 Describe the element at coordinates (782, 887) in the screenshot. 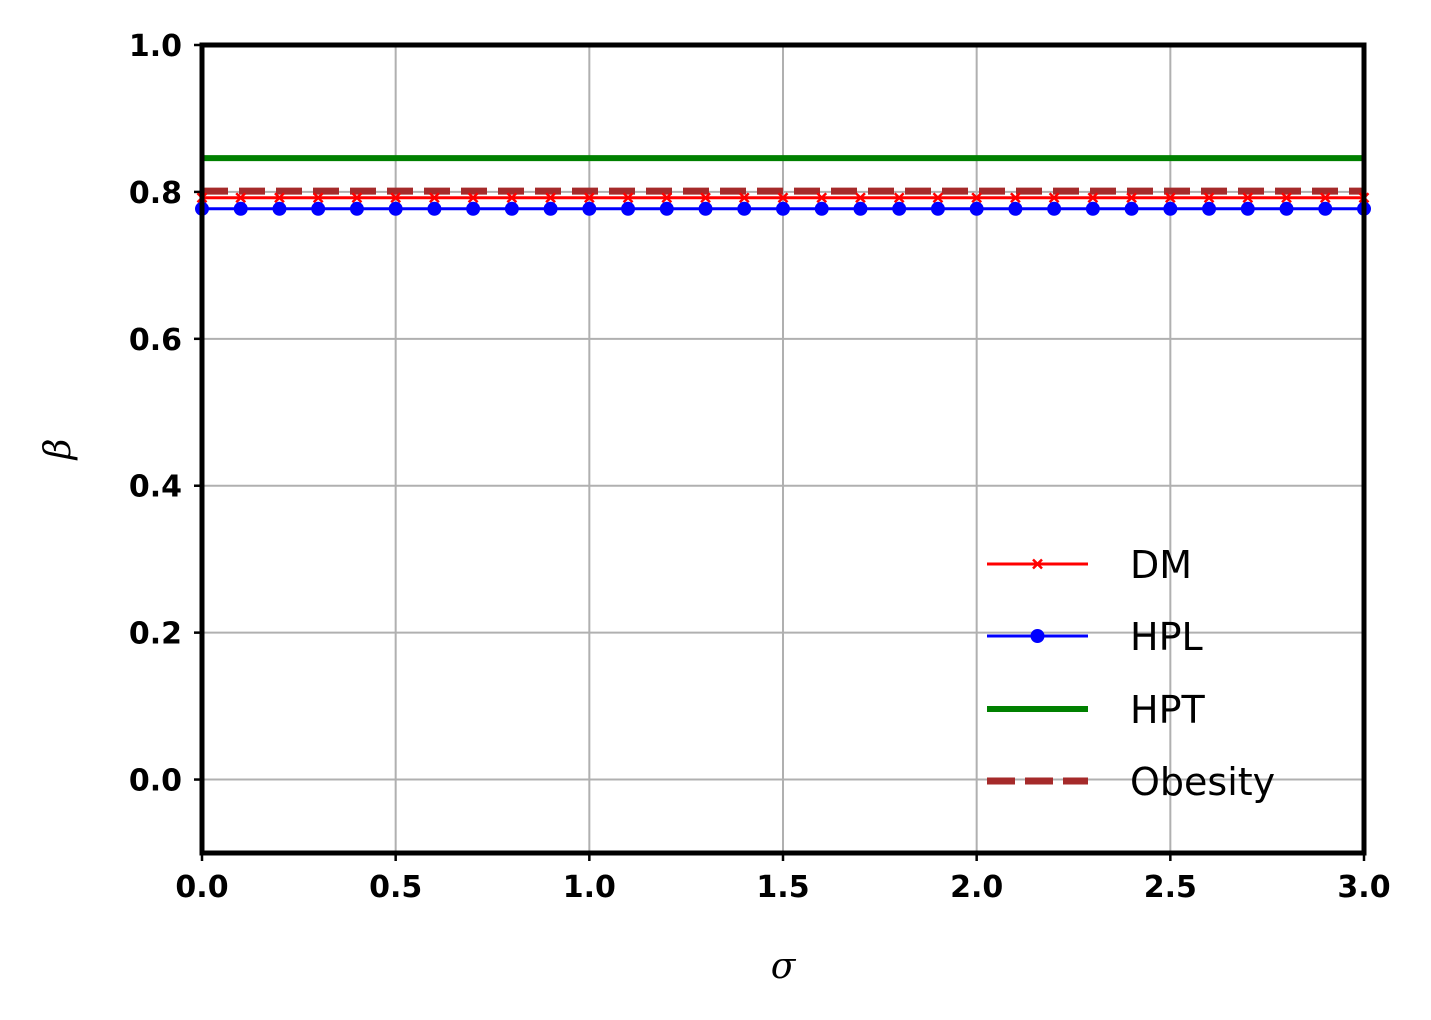

I see `x-tick-label: 1.5` at that location.